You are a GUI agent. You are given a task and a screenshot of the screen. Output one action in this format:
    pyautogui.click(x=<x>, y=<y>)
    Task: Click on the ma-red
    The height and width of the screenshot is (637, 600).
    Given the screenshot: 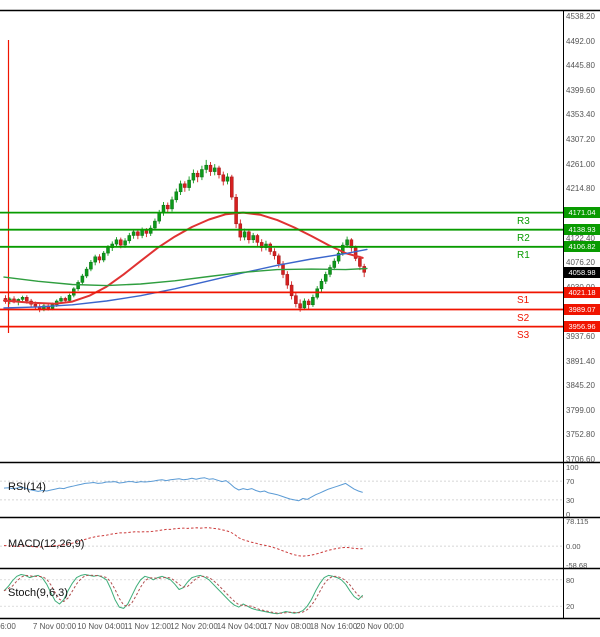 What is the action you would take?
    pyautogui.click(x=183, y=258)
    